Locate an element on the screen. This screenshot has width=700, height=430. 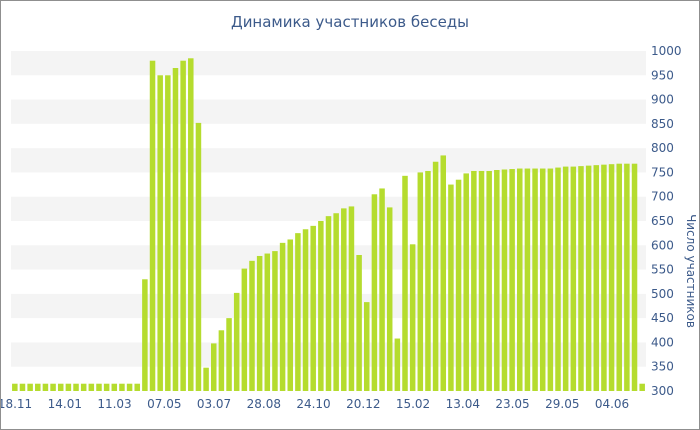
y-tick-label: 450 is located at coordinates (662, 318).